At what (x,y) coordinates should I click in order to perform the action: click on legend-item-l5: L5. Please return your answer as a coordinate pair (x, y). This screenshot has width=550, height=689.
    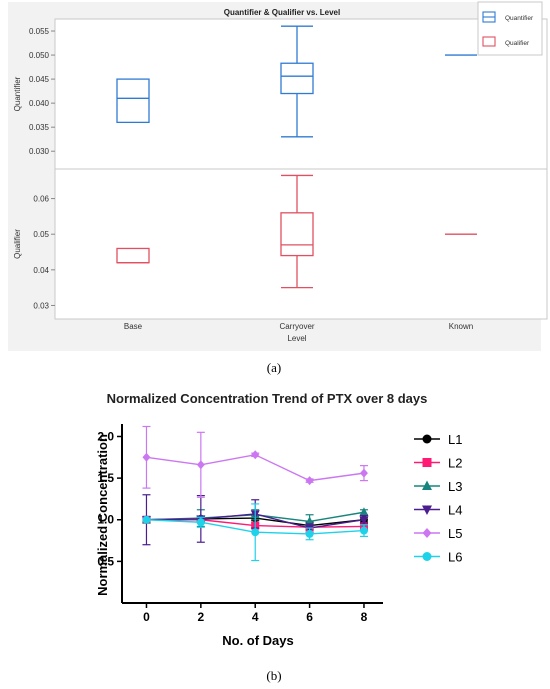
    Looking at the image, I should click on (438, 533).